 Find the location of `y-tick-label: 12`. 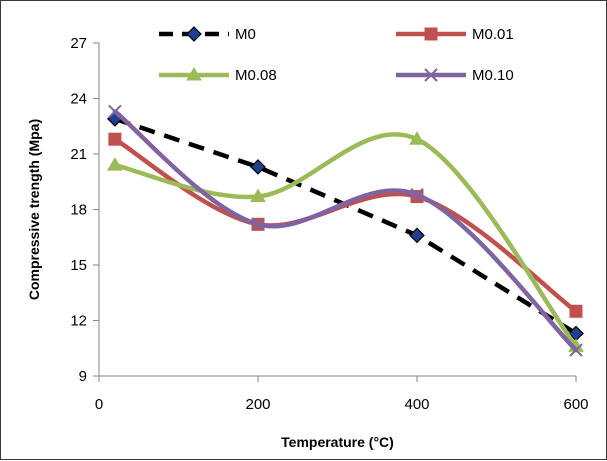

y-tick-label: 12 is located at coordinates (78, 321).